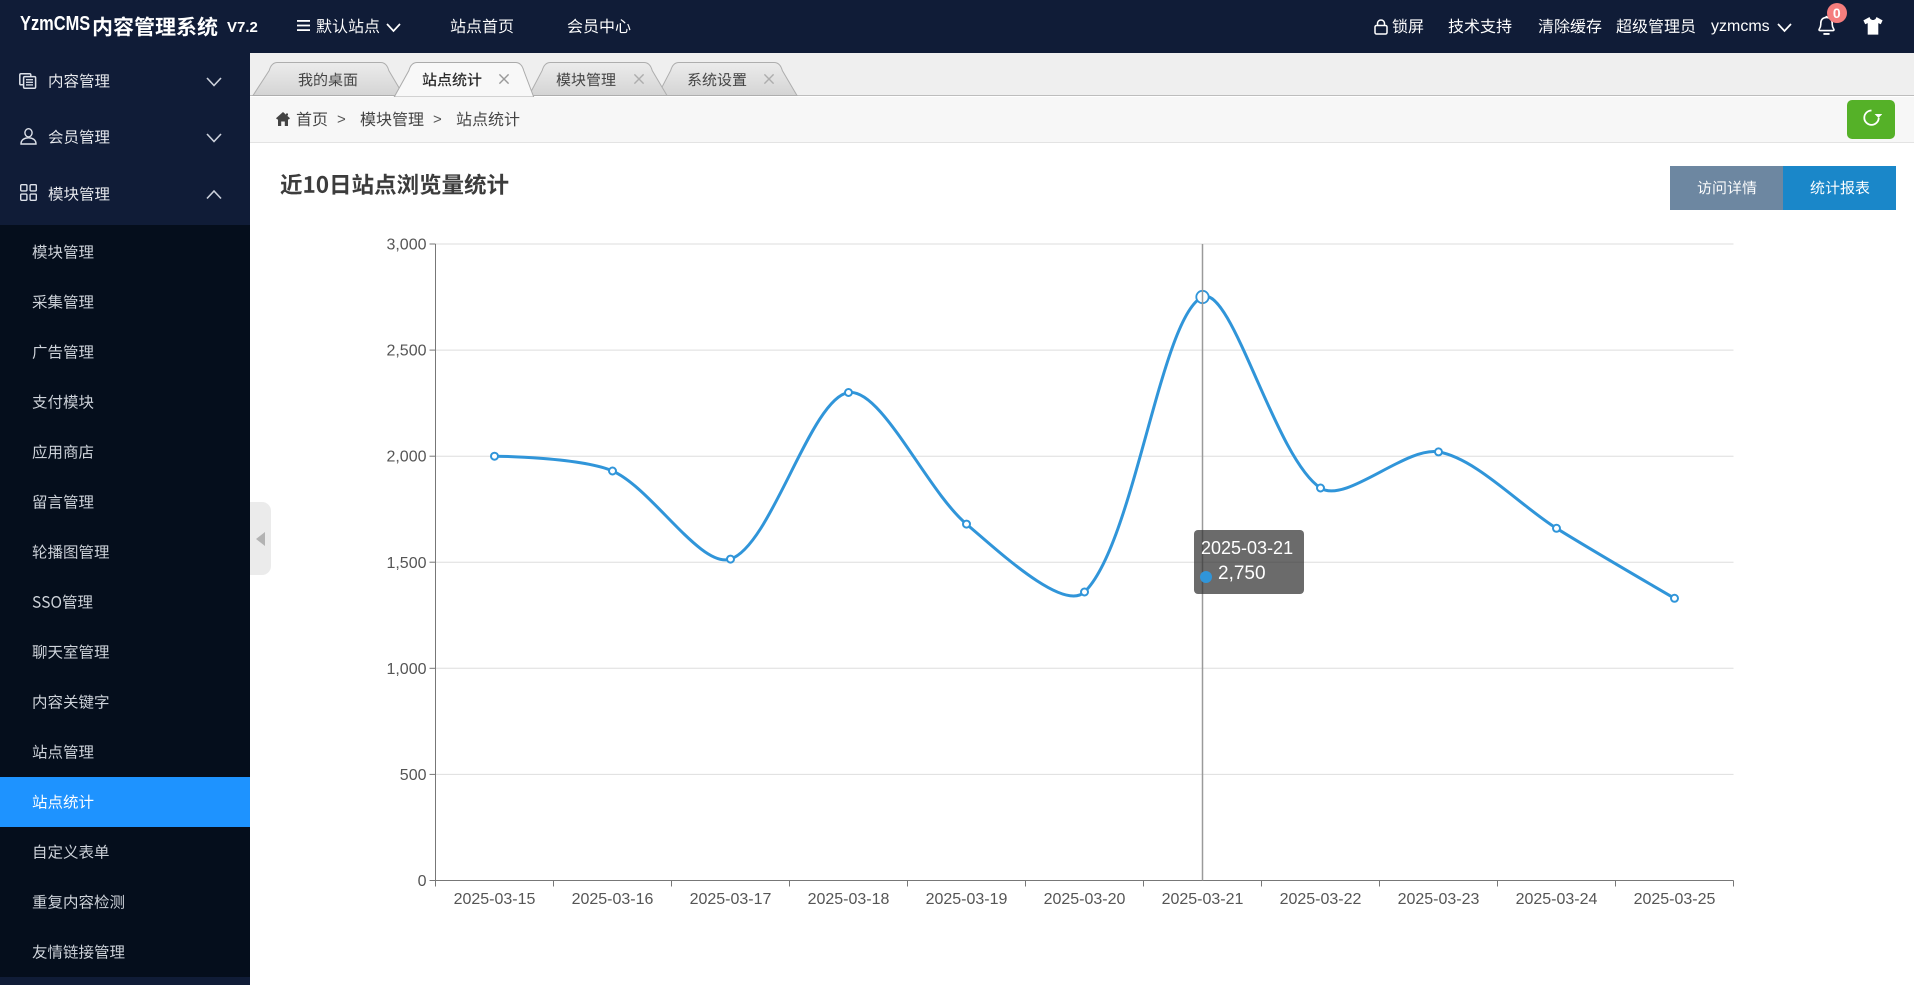 The width and height of the screenshot is (1914, 985). Describe the element at coordinates (967, 899) in the screenshot. I see `svg-text: 2025-03-19` at that location.